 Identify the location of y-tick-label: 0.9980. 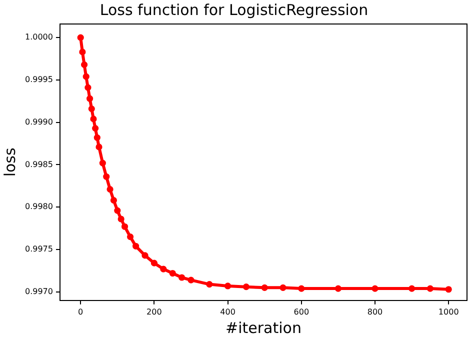
(38, 207).